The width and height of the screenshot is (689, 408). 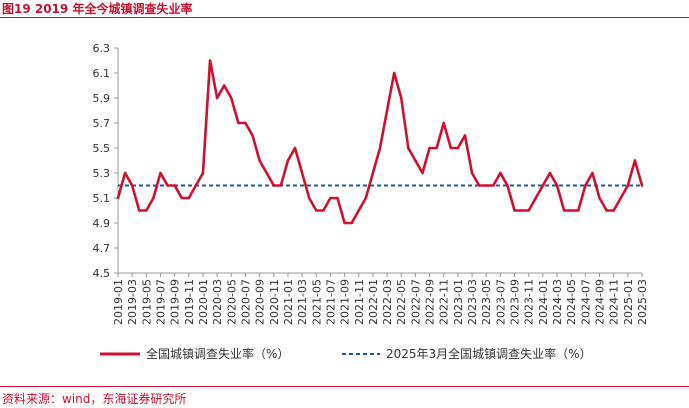 I want to click on y-tick-label: 5.7, so click(x=102, y=123).